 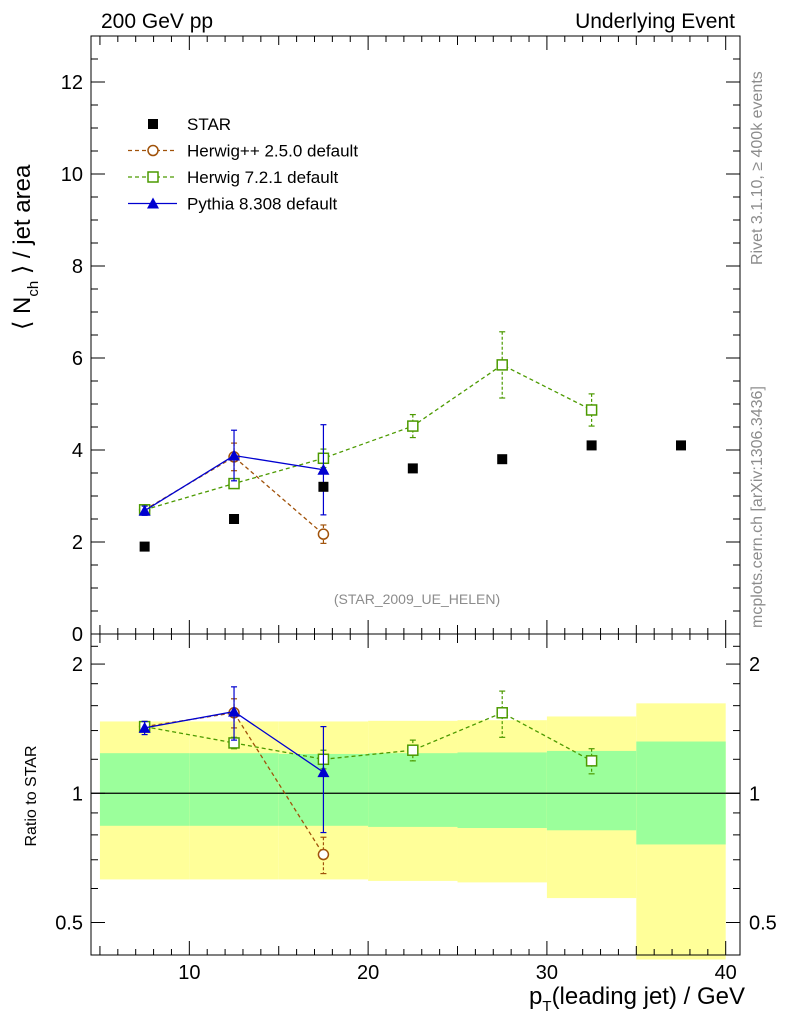 I want to click on series-star, so click(x=412, y=496).